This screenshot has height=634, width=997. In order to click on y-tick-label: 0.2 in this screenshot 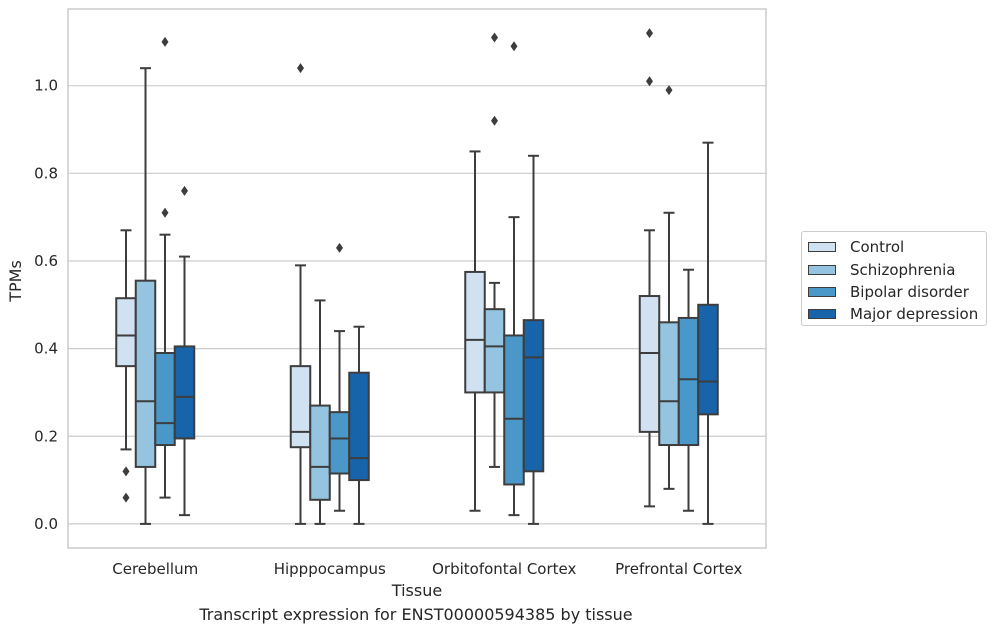, I will do `click(46, 436)`.